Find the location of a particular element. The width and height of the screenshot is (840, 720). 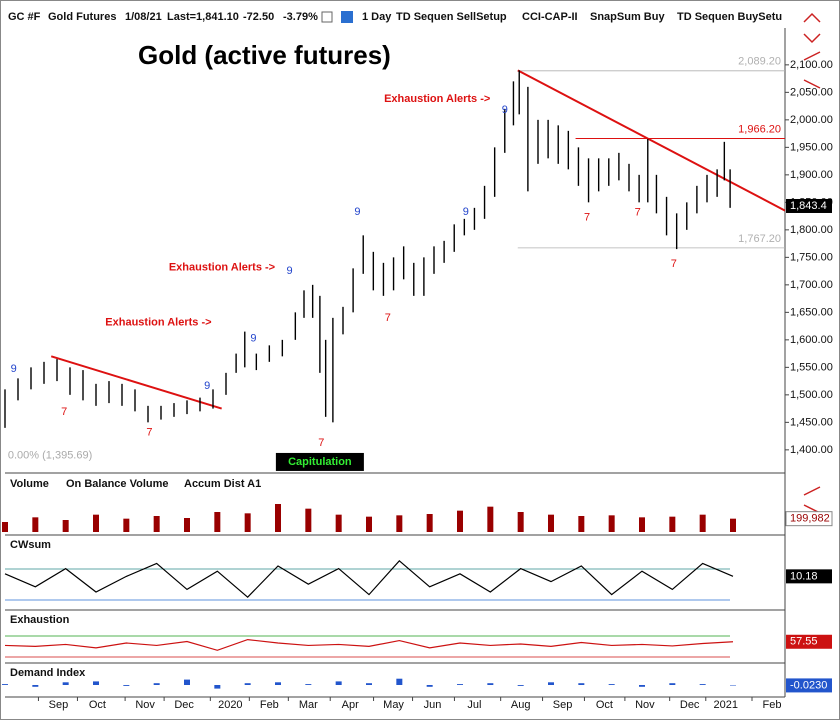

y-tick-label: 1,600.00 is located at coordinates (811, 340).